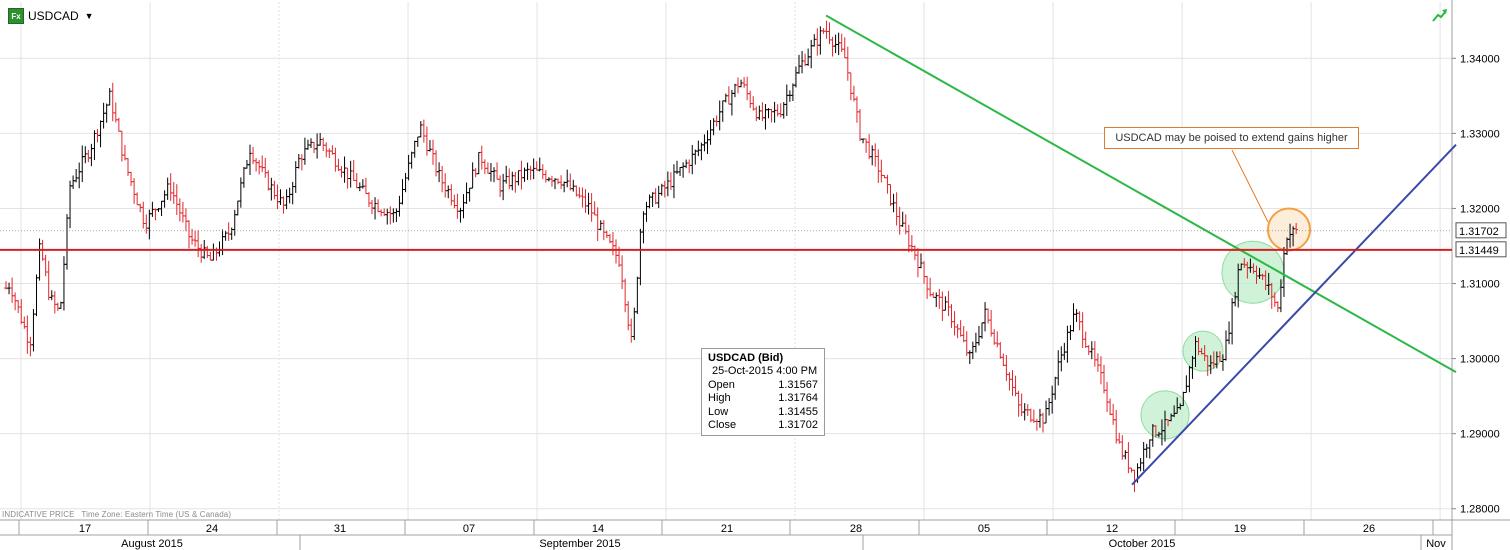 This screenshot has width=1510, height=550. I want to click on trend-arrow-icon, so click(1440, 15).